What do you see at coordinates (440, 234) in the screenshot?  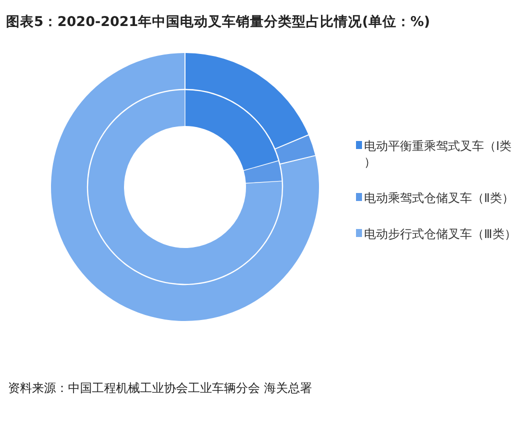 I see `legend-label: 电动步行式仓储叉车（Ⅲ类）` at bounding box center [440, 234].